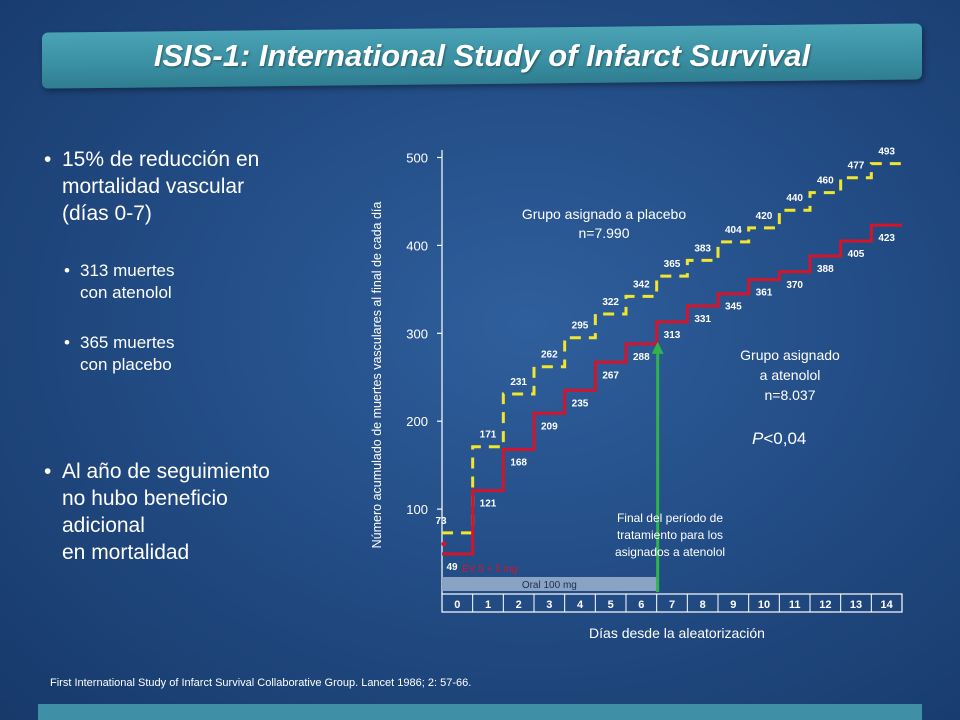 This screenshot has width=960, height=720. I want to click on x-tick-label: 0, so click(457, 605).